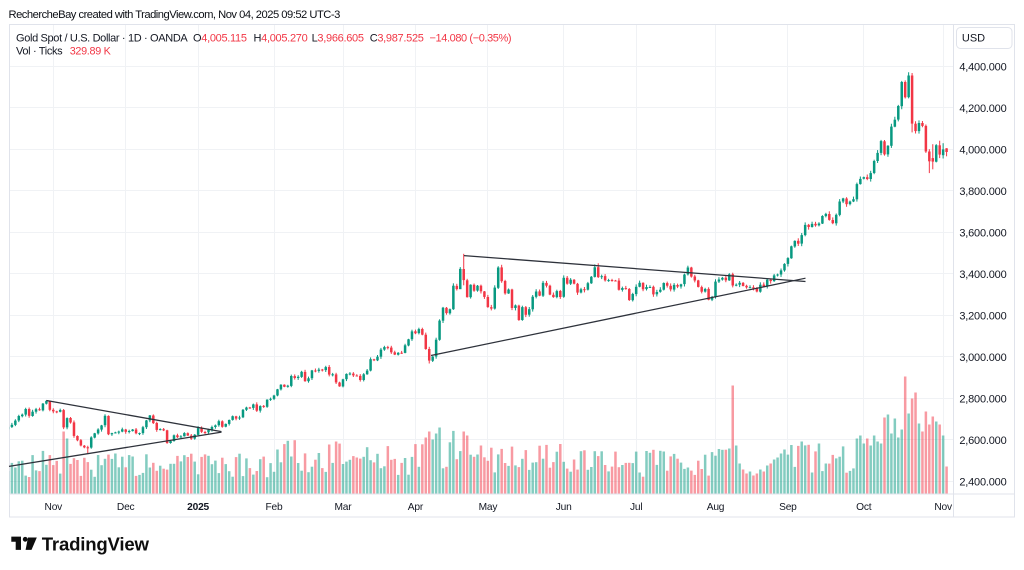 This screenshot has height=570, width=1024. I want to click on svg-text: 4,000.000, so click(982, 150).